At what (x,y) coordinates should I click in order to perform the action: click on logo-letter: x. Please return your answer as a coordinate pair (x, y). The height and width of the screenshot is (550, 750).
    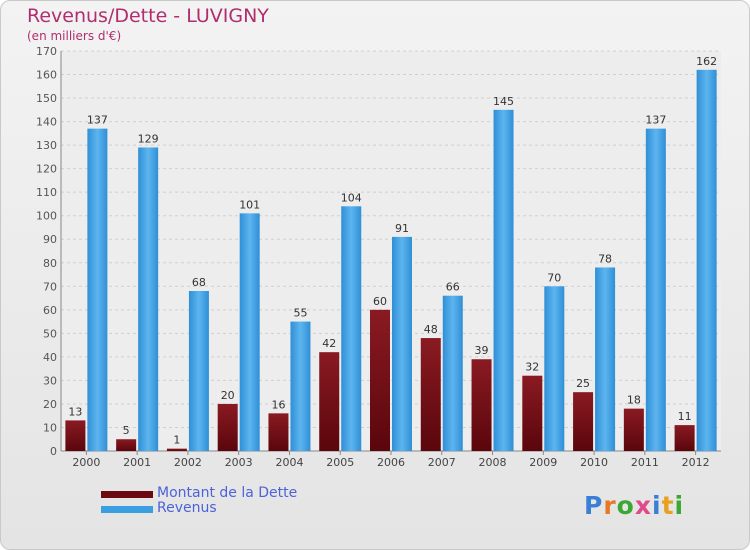
    Looking at the image, I should click on (643, 505).